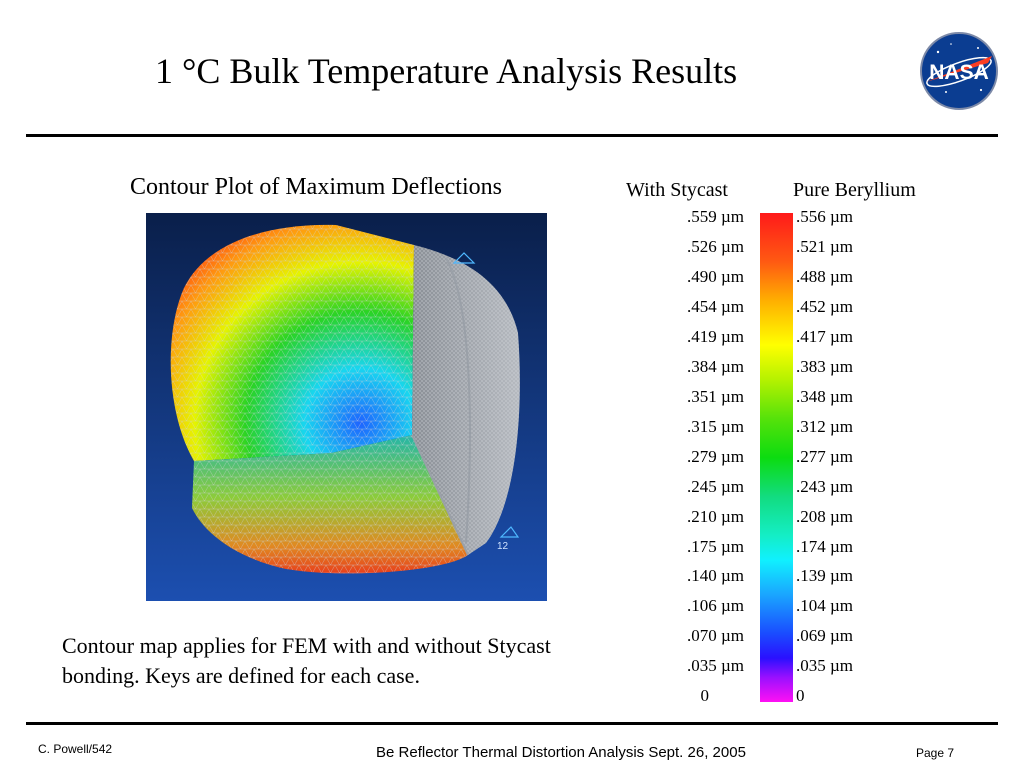 The image size is (1024, 768). Describe the element at coordinates (715, 216) in the screenshot. I see `legend-left-value: .559 µm` at that location.